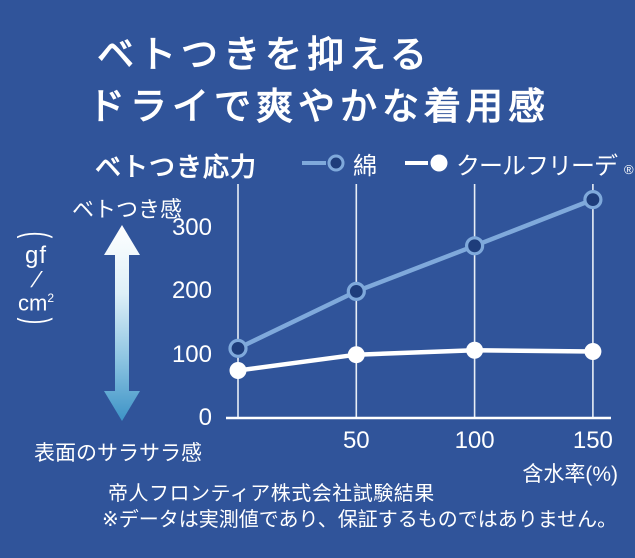 The height and width of the screenshot is (558, 635). What do you see at coordinates (360, 520) in the screenshot?
I see `disclaimer-note: ※データは実測値であり、保証するものではありません。` at bounding box center [360, 520].